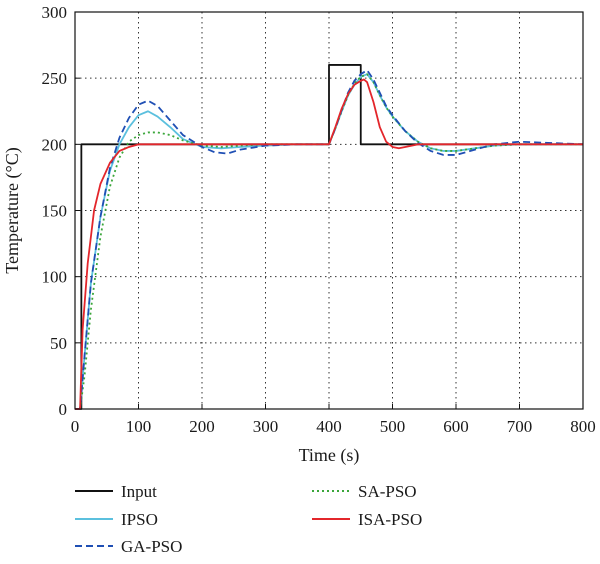 This screenshot has height=564, width=600. I want to click on legend-label-ipso: IPSO, so click(139, 519).